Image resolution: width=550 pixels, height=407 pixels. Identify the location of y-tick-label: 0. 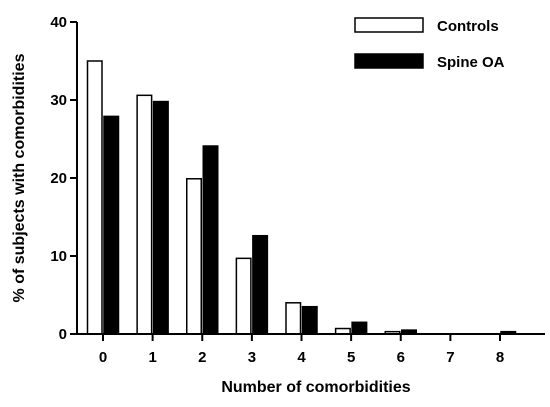
(63, 334).